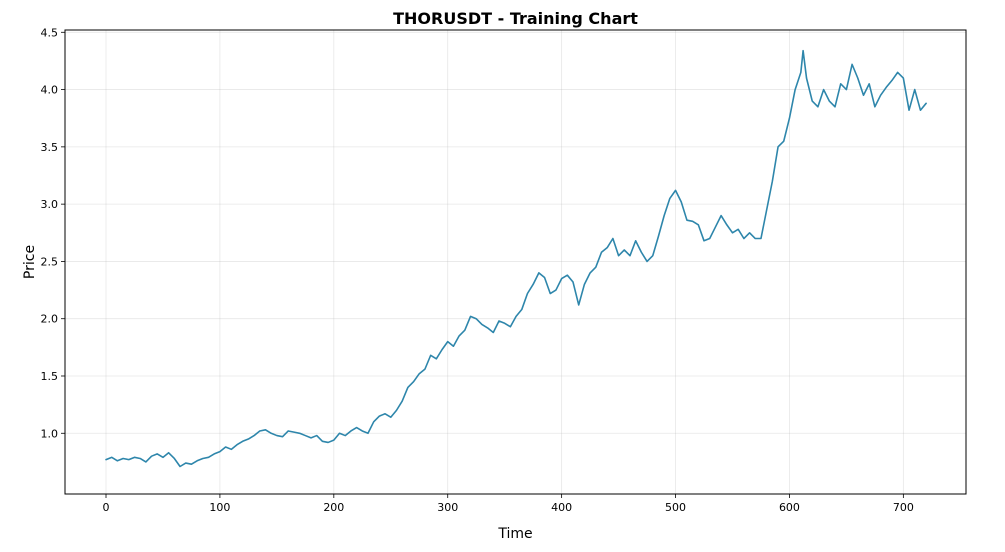 The height and width of the screenshot is (552, 1005). What do you see at coordinates (50, 319) in the screenshot?
I see `y-tick-label: 2.0` at bounding box center [50, 319].